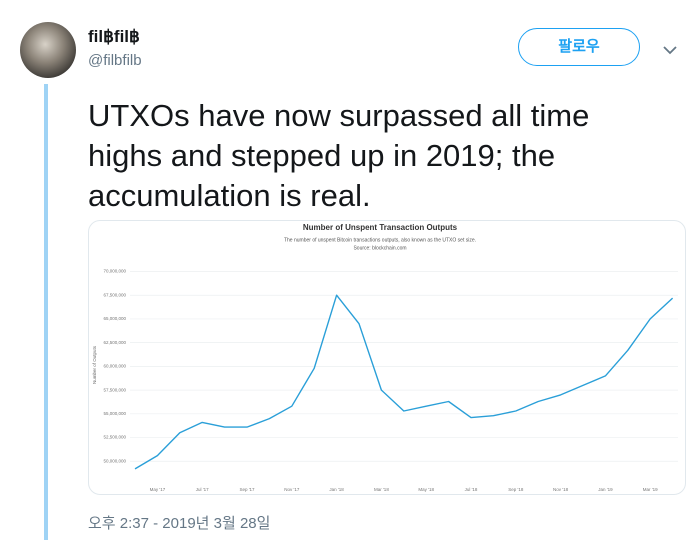  I want to click on x-tick-label: Sep '17, so click(247, 489).